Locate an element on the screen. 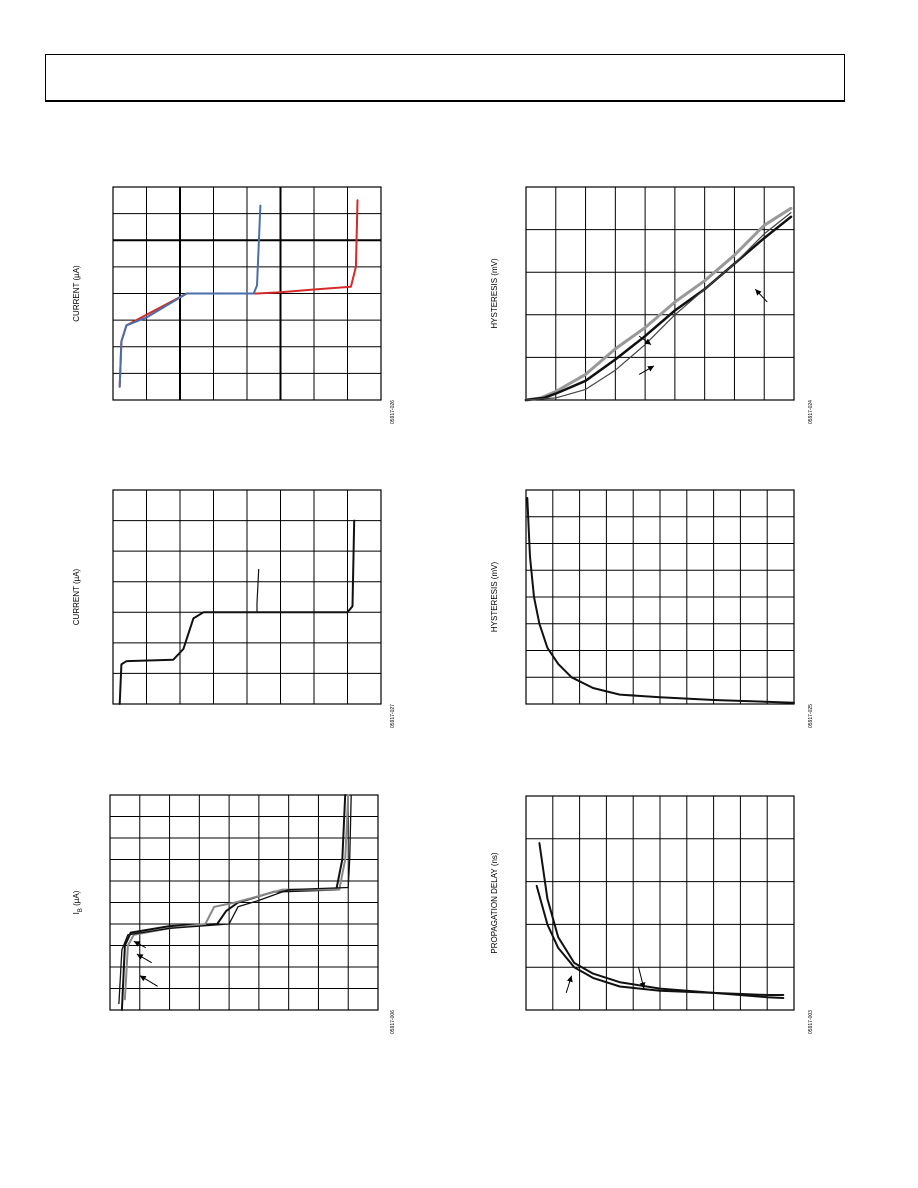 This screenshot has width=918, height=1188. figure-code: 05917-006 is located at coordinates (393, 1022).